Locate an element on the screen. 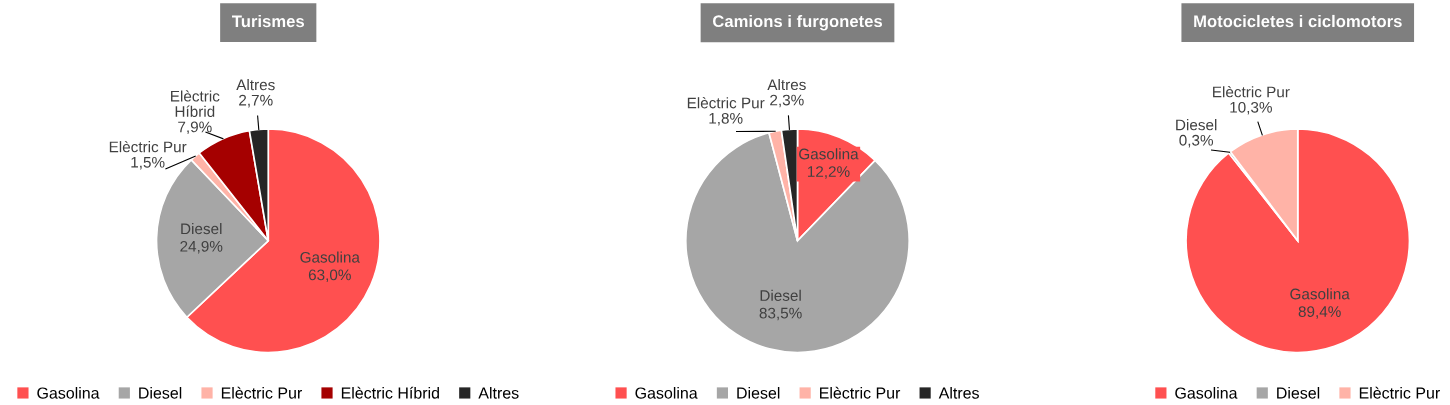 This screenshot has width=1450, height=405. category-label: Gasolina is located at coordinates (666, 392).